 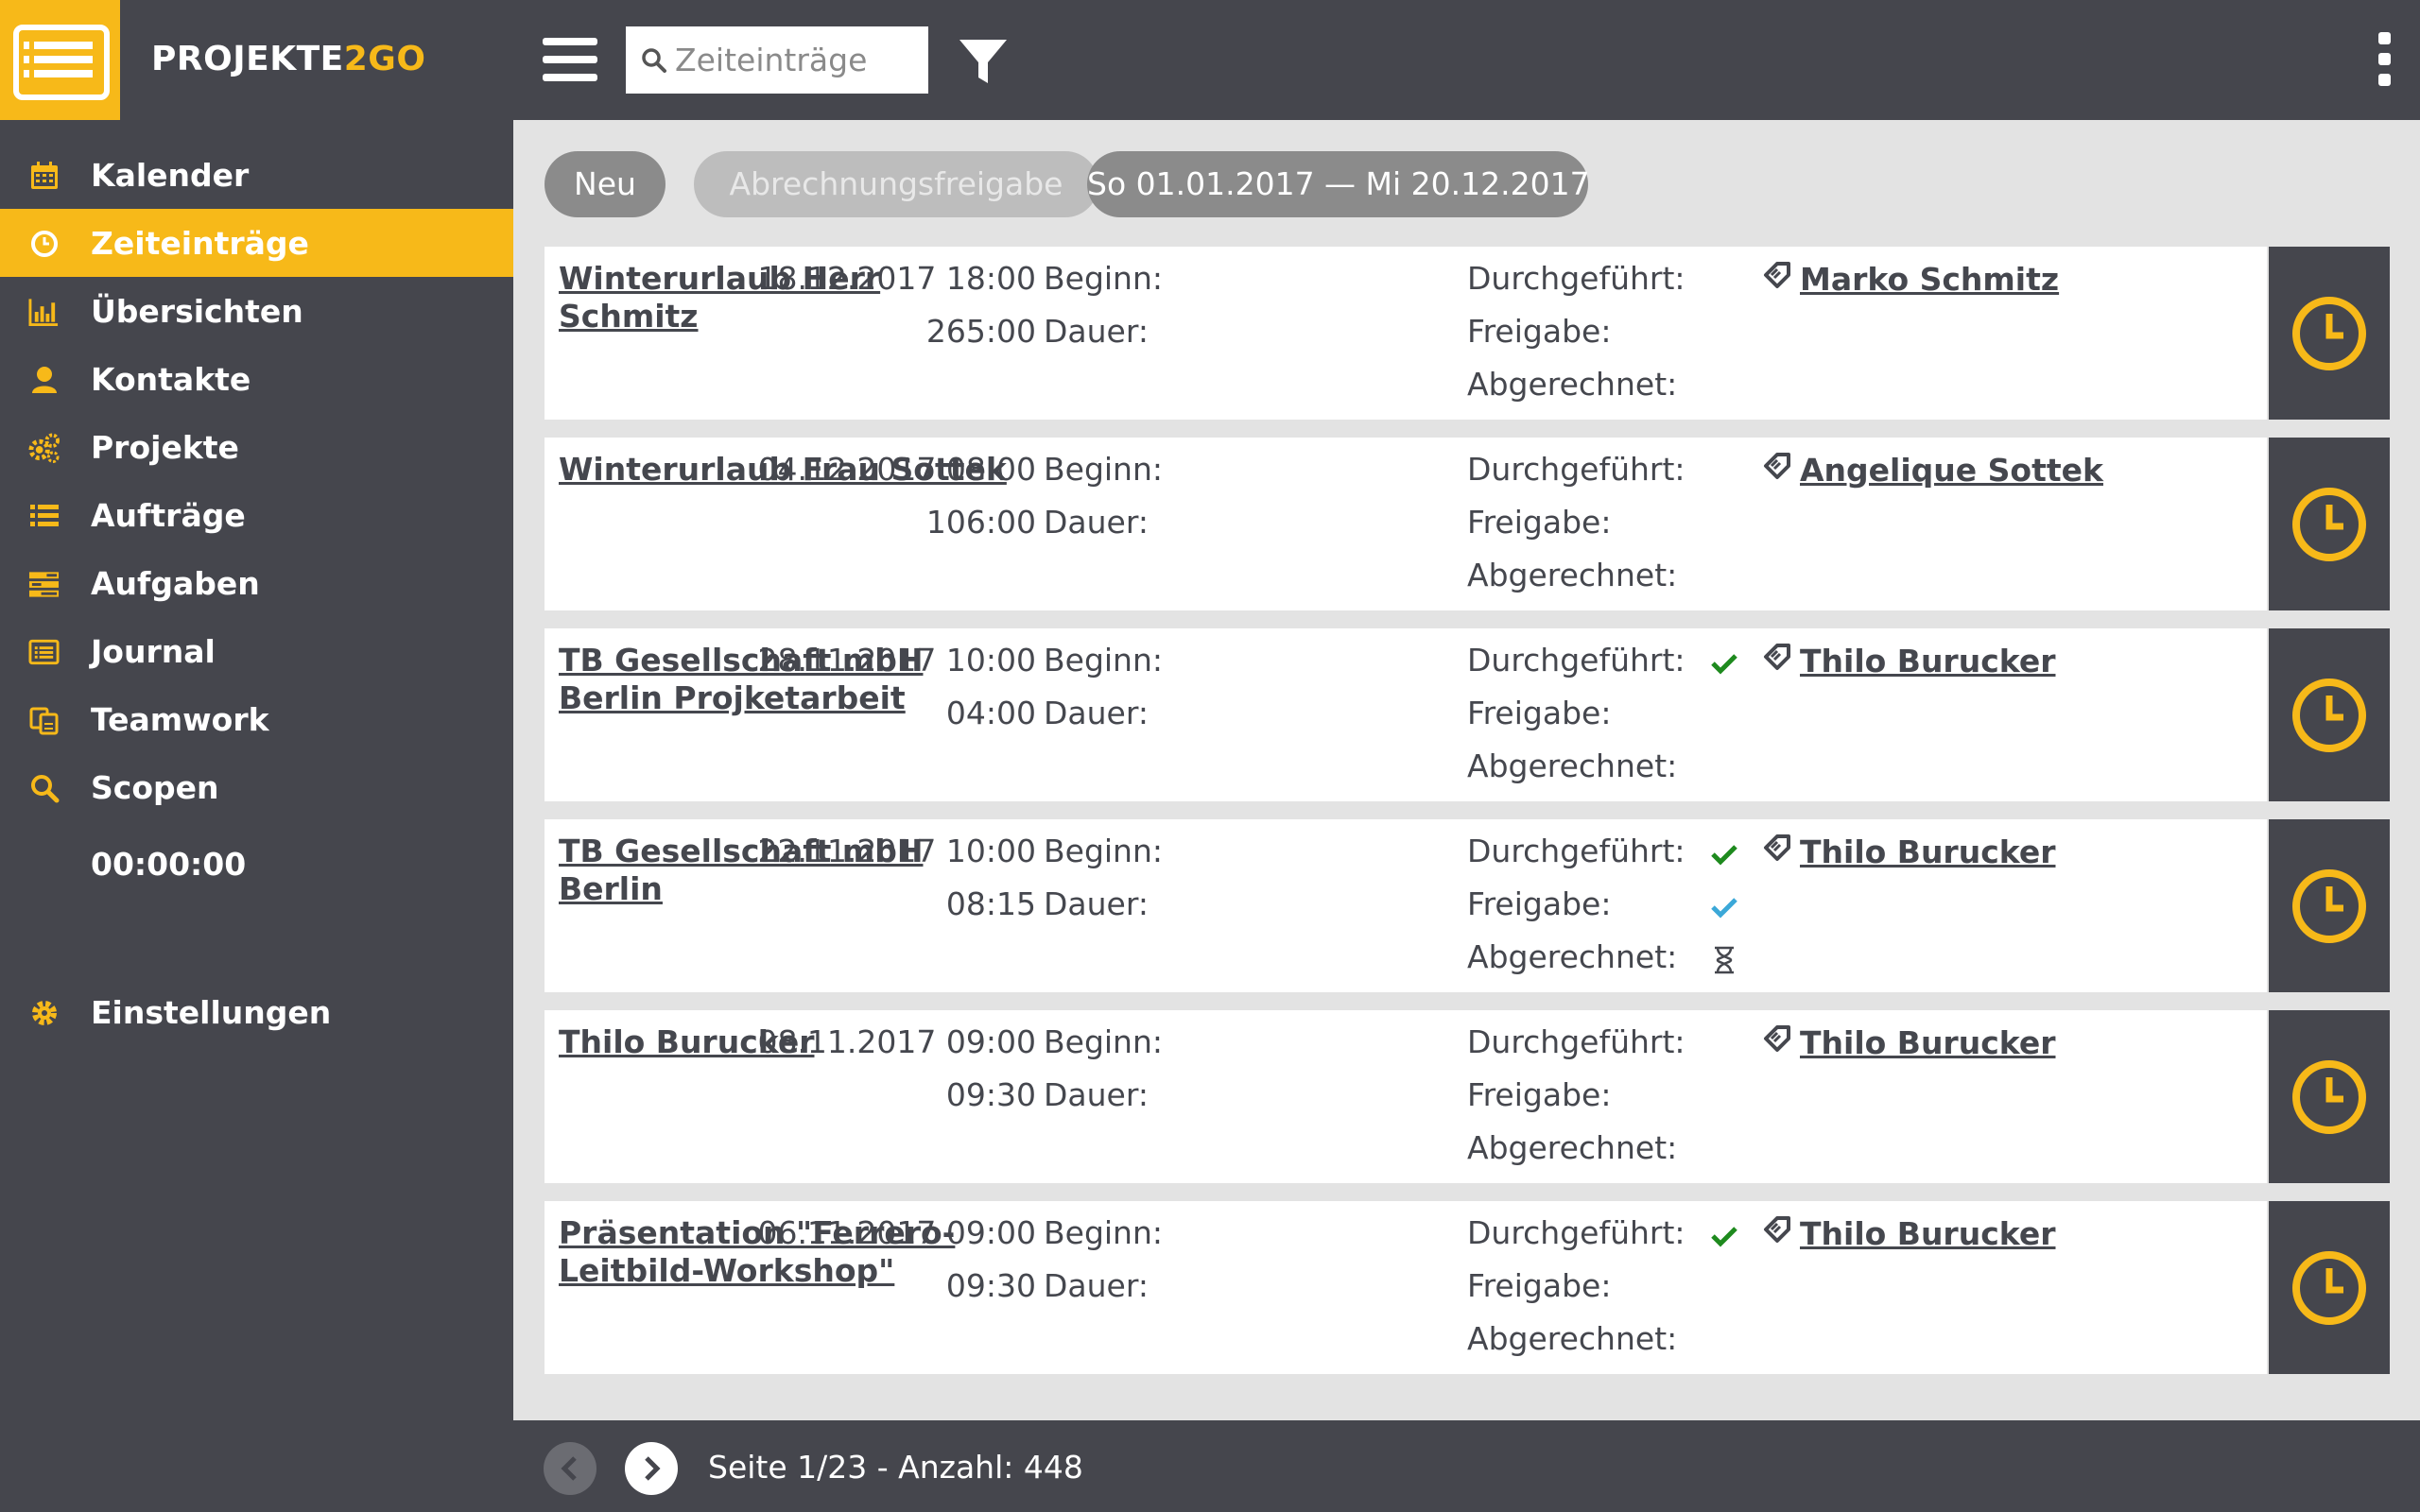 What do you see at coordinates (1724, 907) in the screenshot?
I see `release-check-icon` at bounding box center [1724, 907].